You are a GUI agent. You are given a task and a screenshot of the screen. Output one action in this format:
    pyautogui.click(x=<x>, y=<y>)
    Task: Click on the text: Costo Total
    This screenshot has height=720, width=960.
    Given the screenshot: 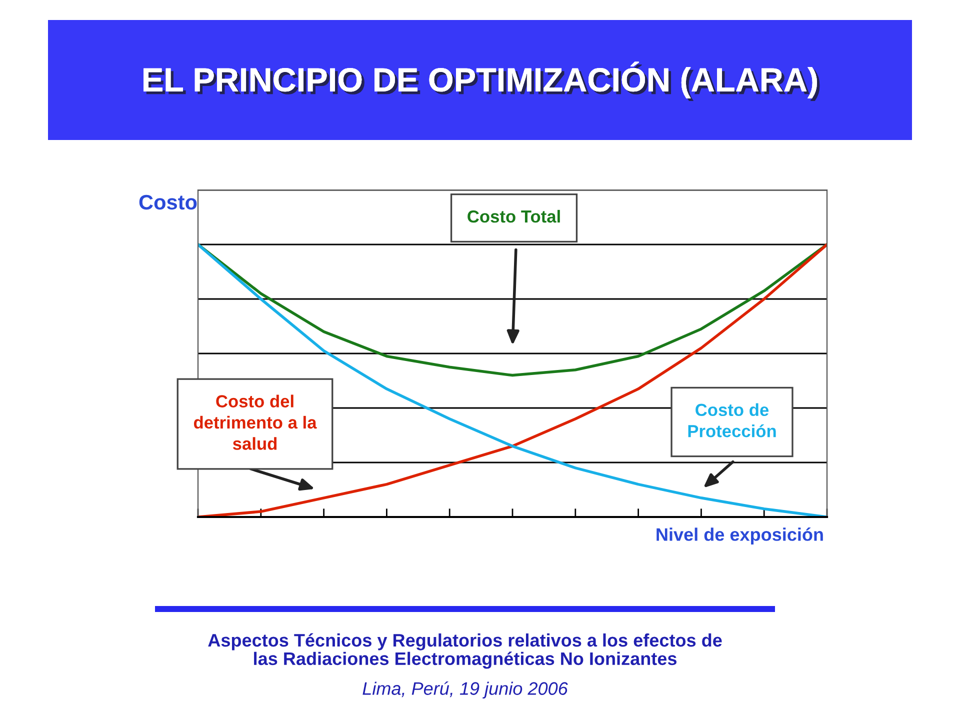 What is the action you would take?
    pyautogui.click(x=514, y=216)
    